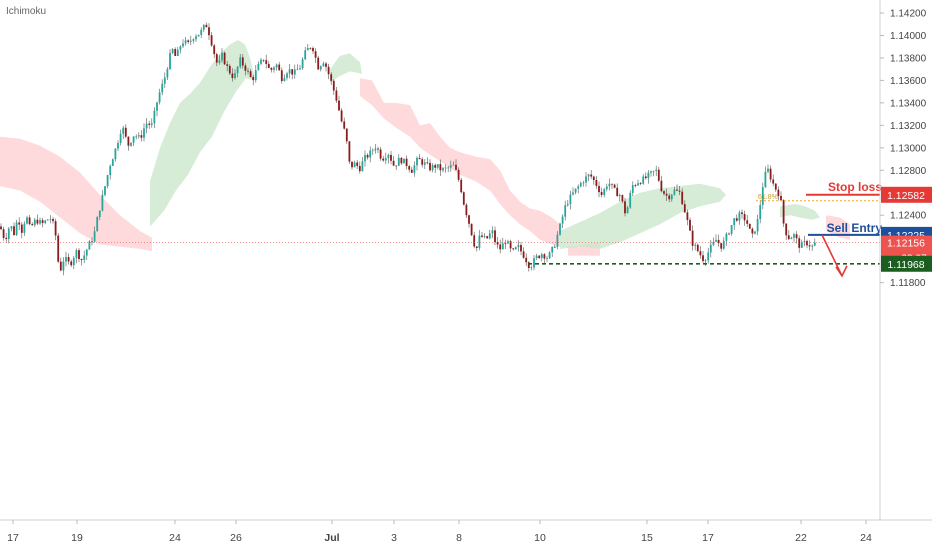 The height and width of the screenshot is (550, 932). I want to click on x-tick-label: 15, so click(647, 538).